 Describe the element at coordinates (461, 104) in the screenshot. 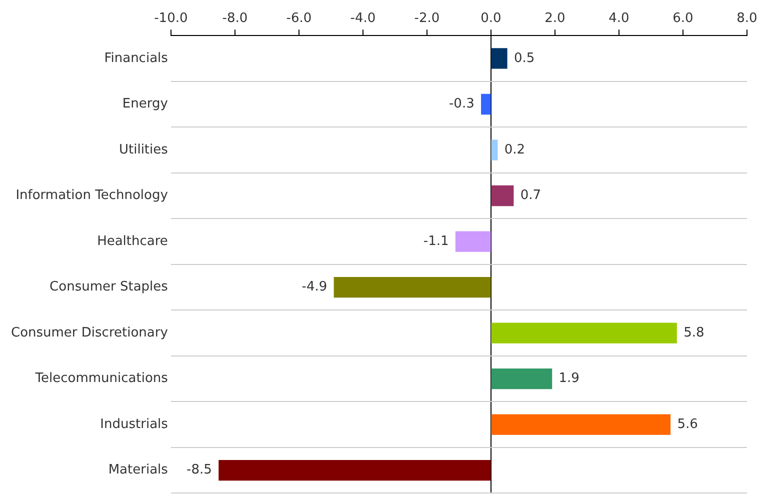

I see `data-label: -0.3` at that location.